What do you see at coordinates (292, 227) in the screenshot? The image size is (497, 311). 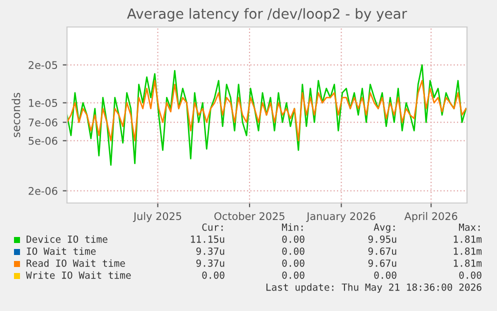 I see `text: Min:` at bounding box center [292, 227].